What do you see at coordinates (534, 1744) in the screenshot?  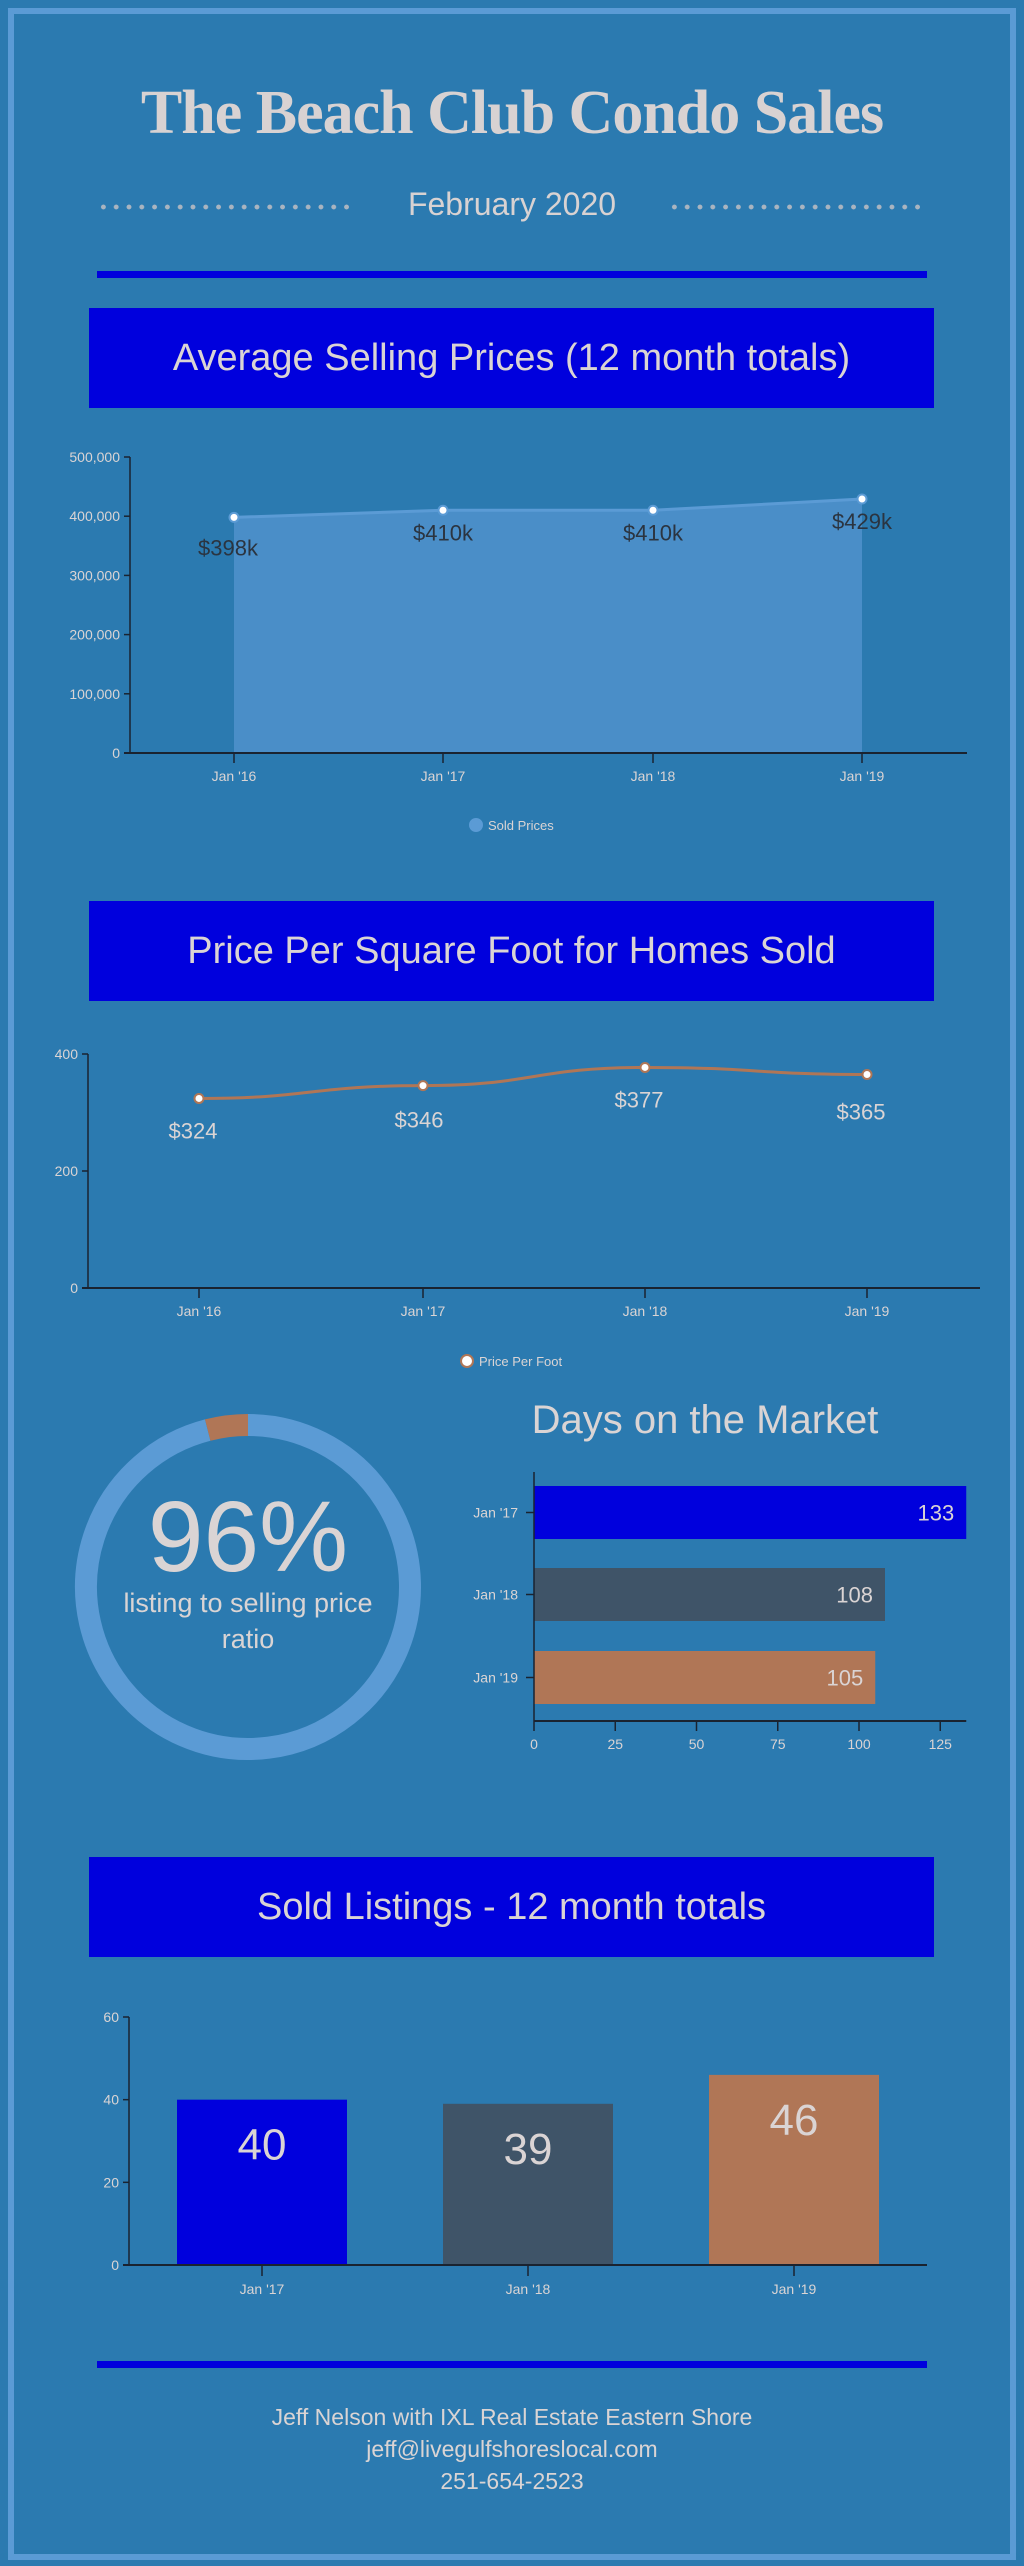 I see `x-tick-label: 0` at bounding box center [534, 1744].